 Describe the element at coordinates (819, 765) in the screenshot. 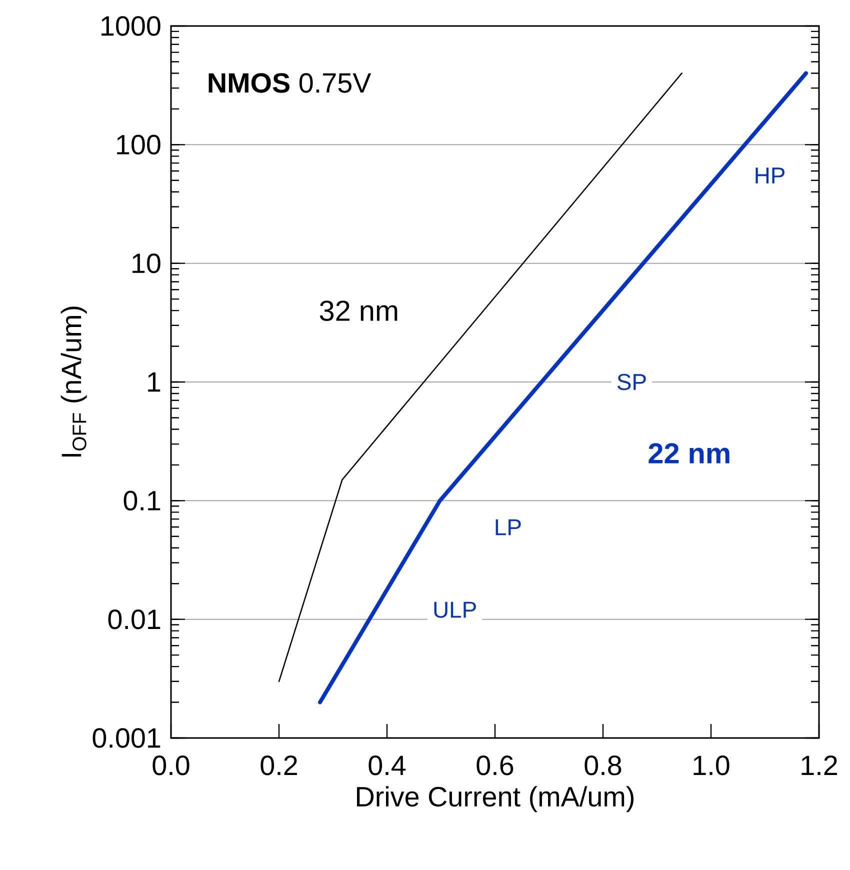

I see `x-tick-label: 1.2` at that location.